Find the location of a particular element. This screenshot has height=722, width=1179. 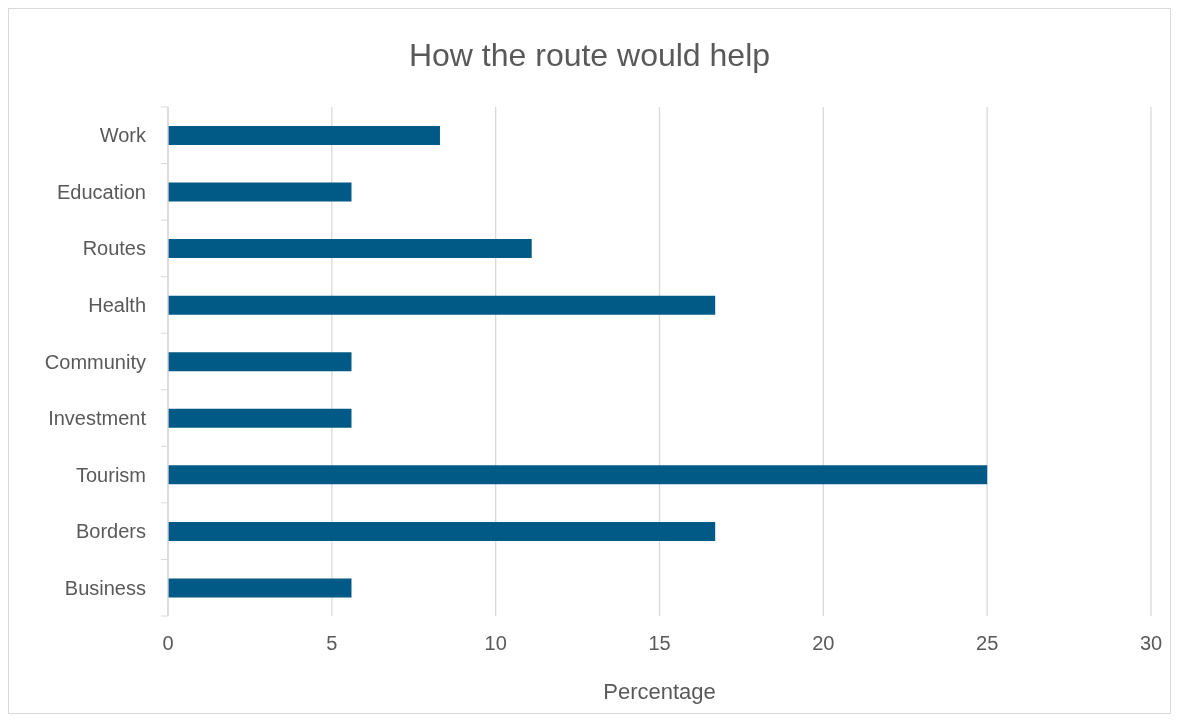

x-tick-label: 20 is located at coordinates (823, 643).